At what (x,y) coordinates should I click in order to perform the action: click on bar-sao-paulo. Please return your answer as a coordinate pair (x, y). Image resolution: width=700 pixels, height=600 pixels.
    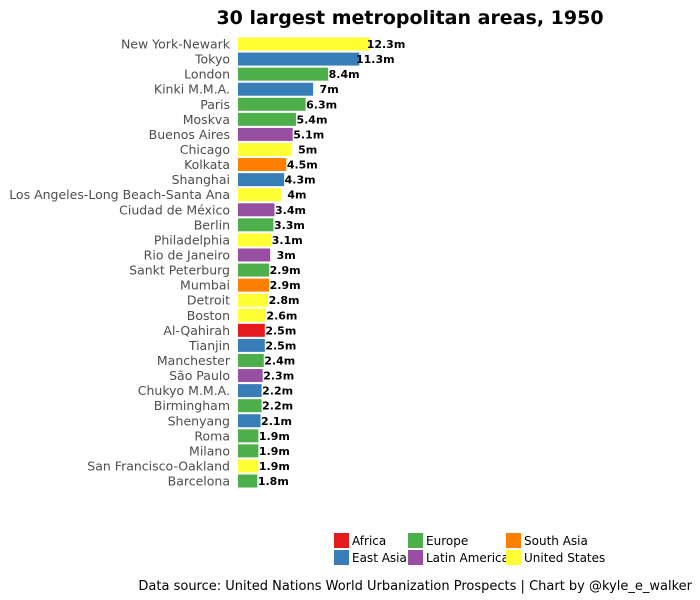
    Looking at the image, I should click on (250, 376).